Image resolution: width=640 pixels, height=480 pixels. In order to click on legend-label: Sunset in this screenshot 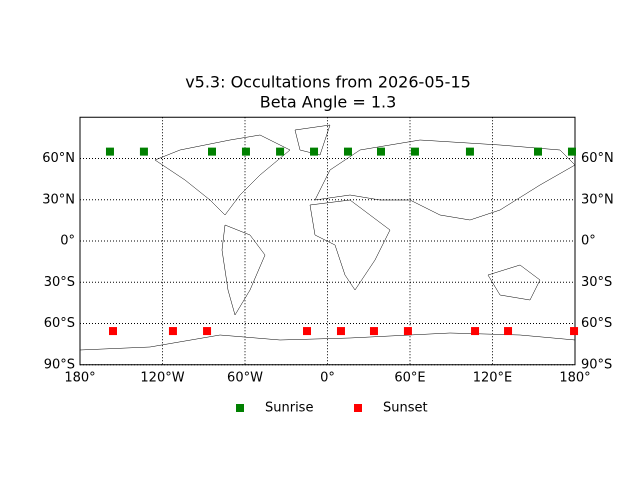, I will do `click(405, 408)`.